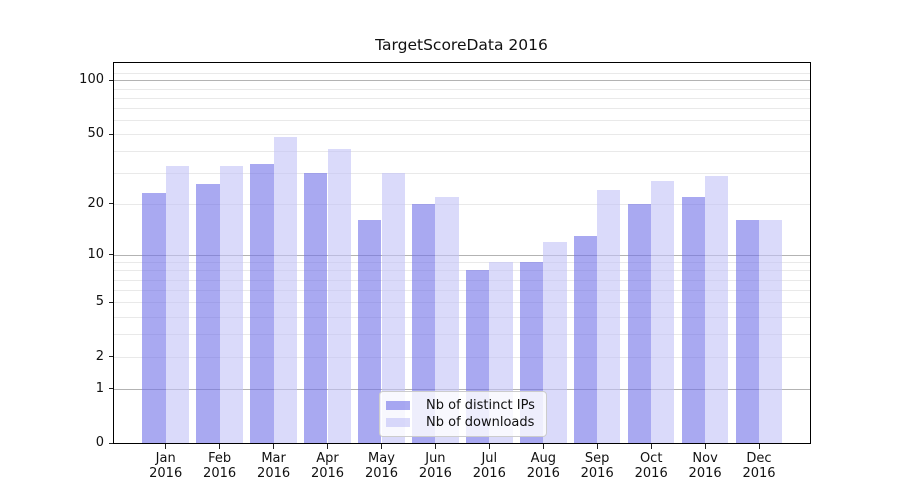 Image resolution: width=900 pixels, height=500 pixels. I want to click on y-tick-label: 100, so click(91, 80).